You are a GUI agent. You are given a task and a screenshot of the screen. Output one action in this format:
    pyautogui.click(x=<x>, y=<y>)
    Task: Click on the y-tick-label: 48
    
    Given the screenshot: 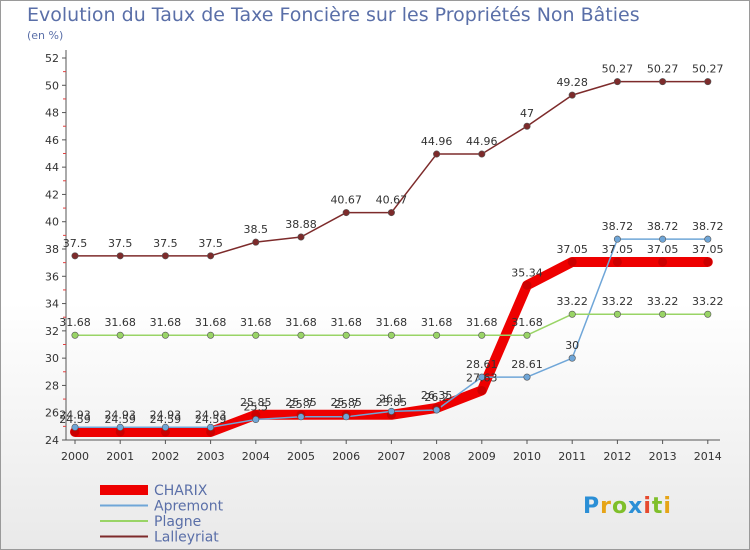 What is the action you would take?
    pyautogui.click(x=52, y=113)
    